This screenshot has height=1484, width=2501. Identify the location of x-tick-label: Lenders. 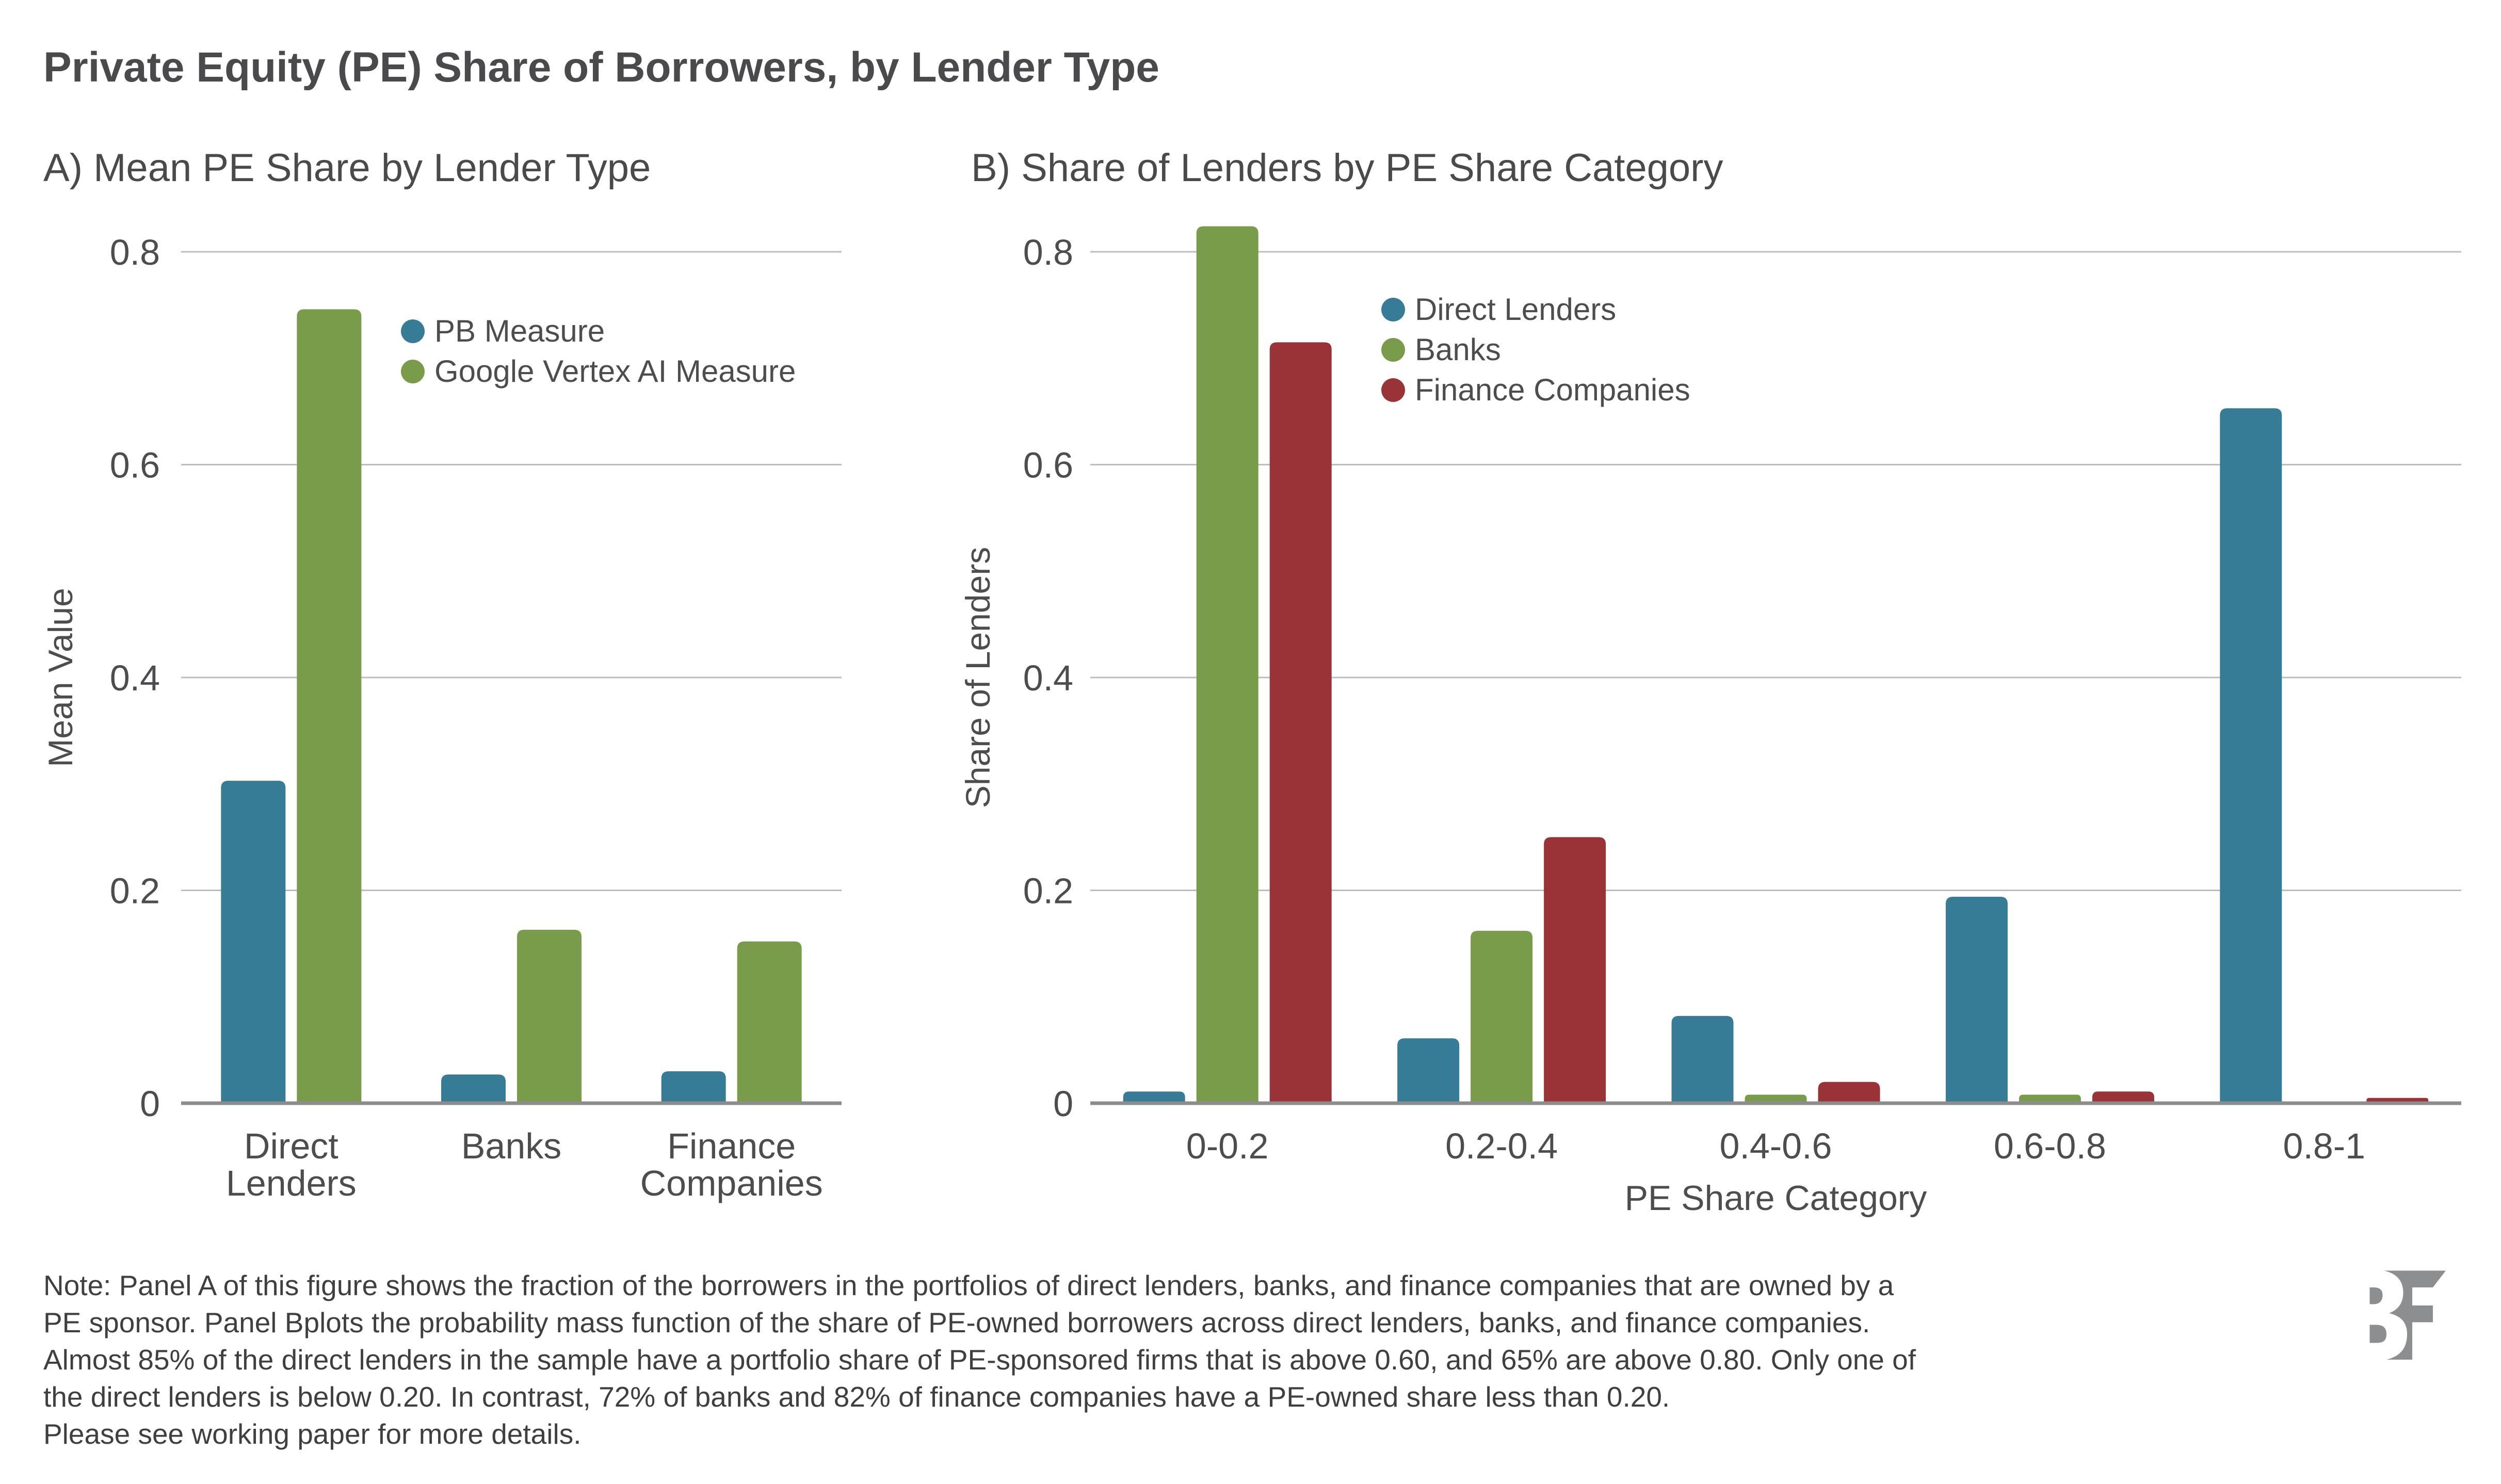
(291, 1183).